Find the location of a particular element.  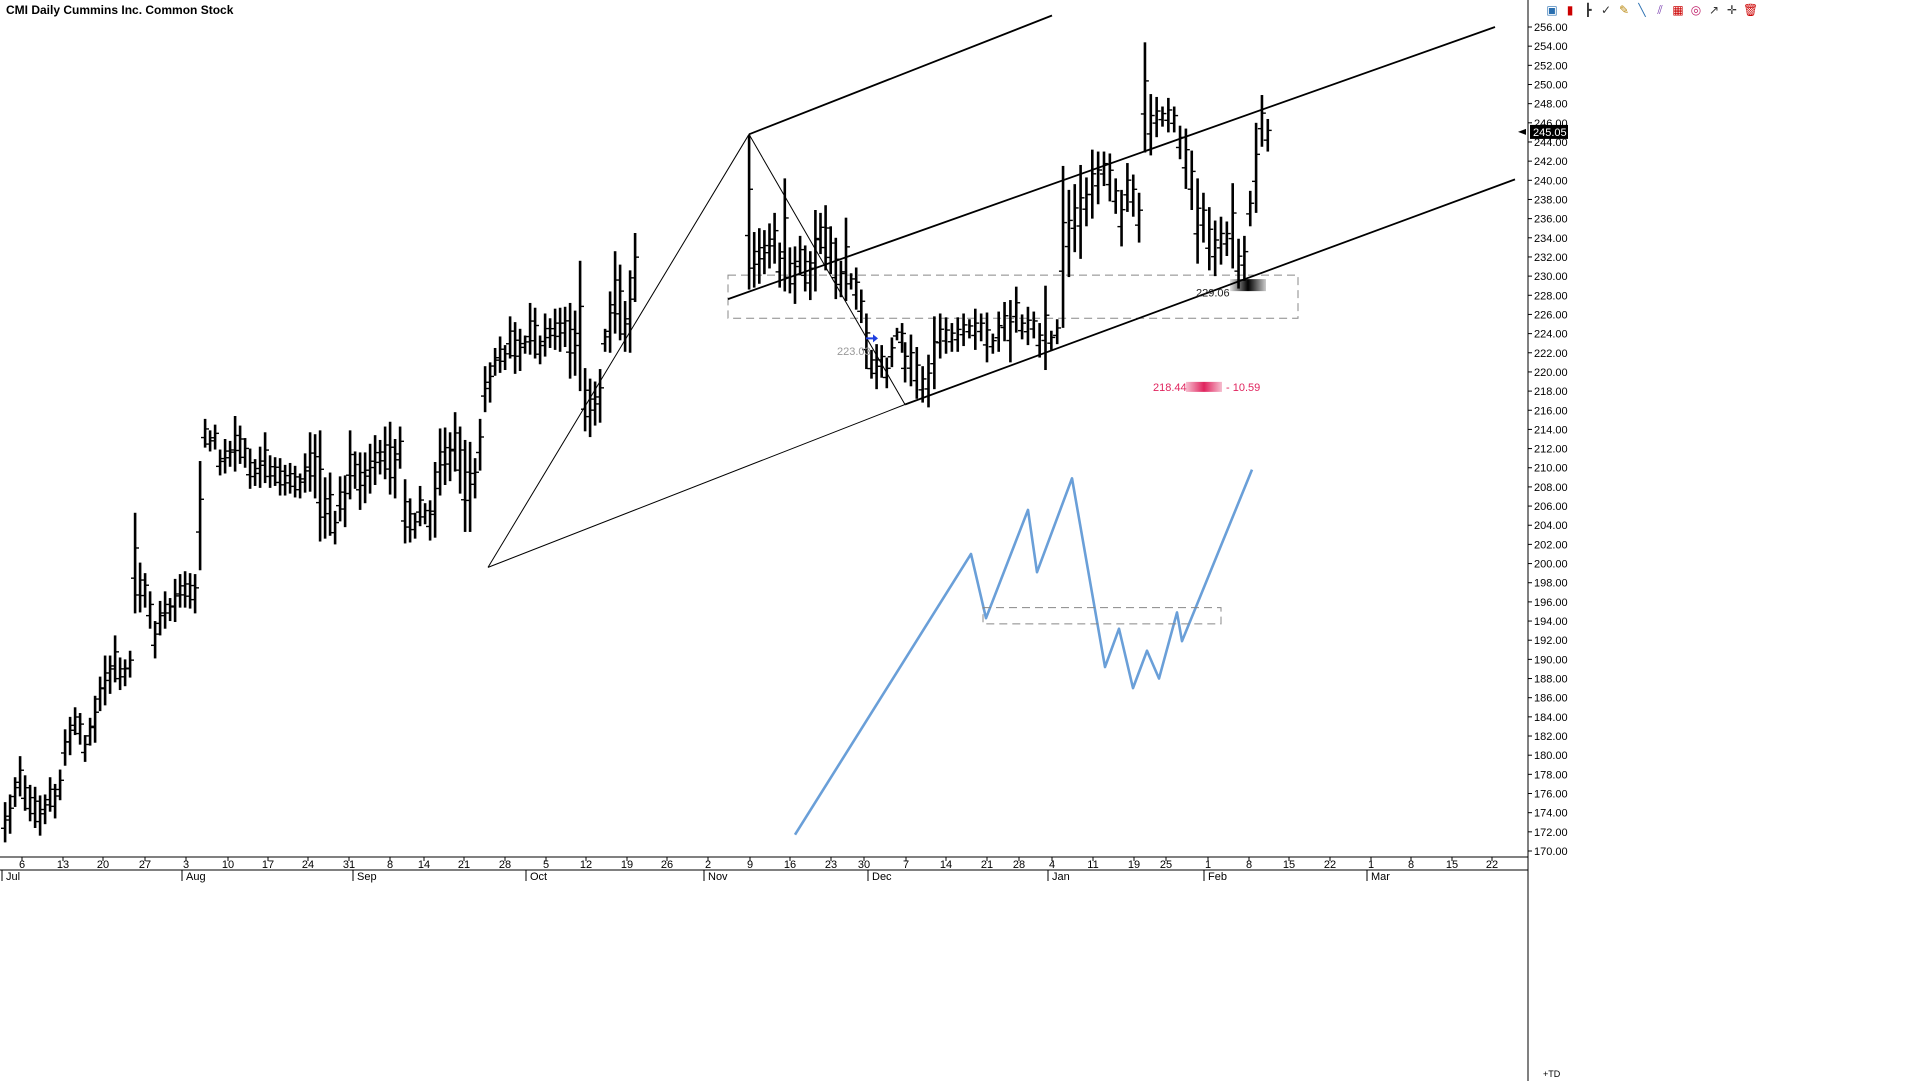

multi-line-icon: ⫽ is located at coordinates (1660, 10).